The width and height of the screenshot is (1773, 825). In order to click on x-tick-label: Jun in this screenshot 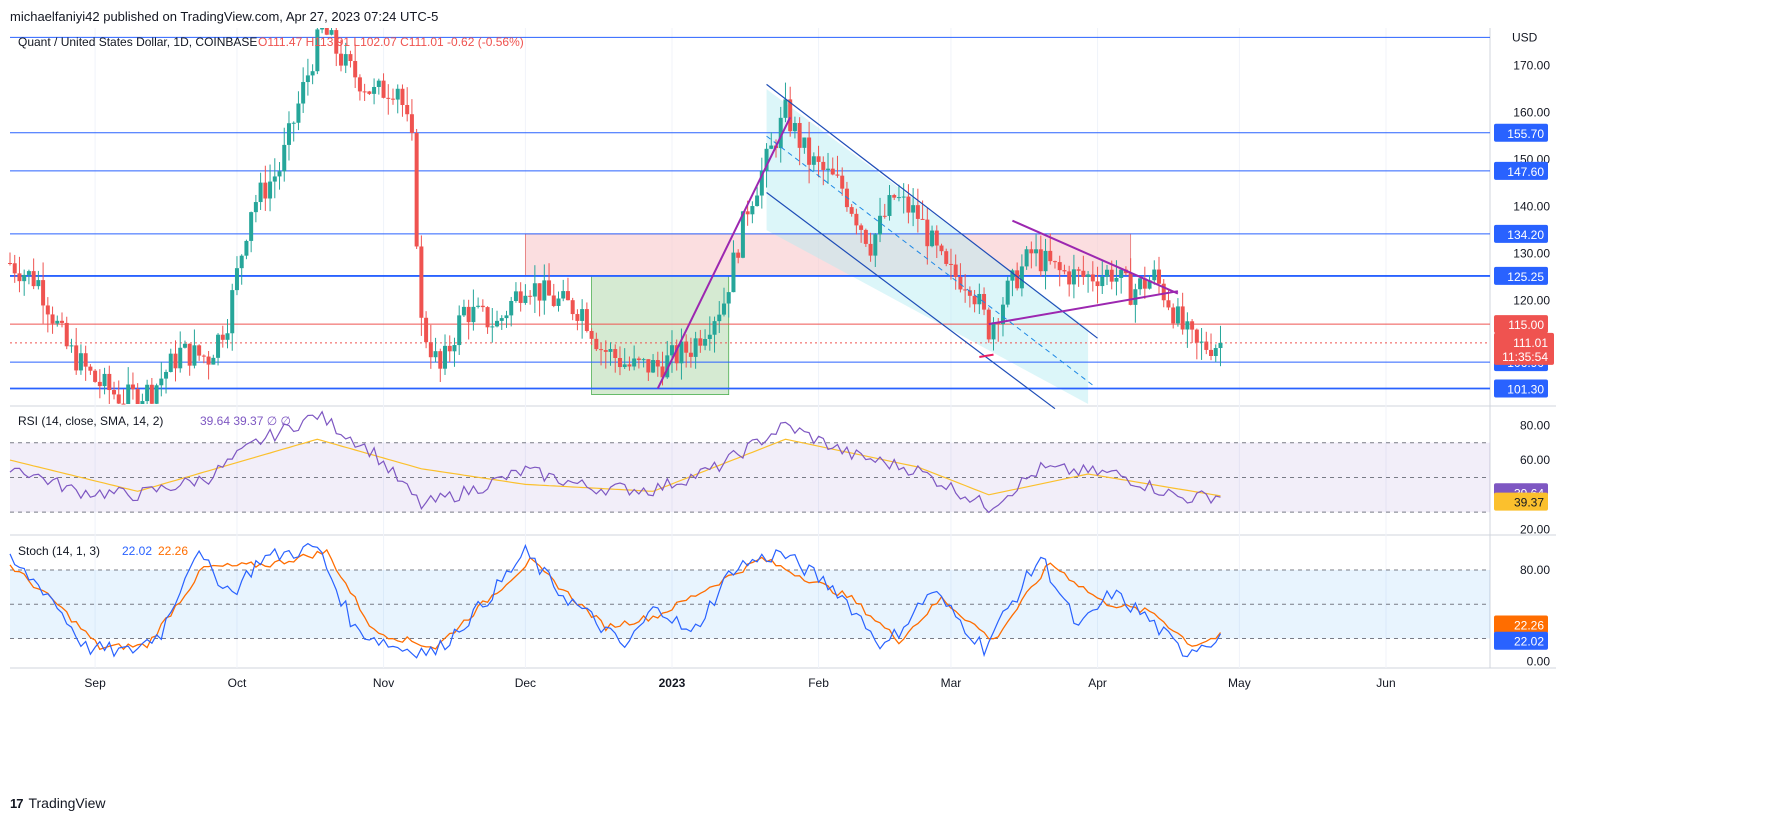, I will do `click(1385, 683)`.